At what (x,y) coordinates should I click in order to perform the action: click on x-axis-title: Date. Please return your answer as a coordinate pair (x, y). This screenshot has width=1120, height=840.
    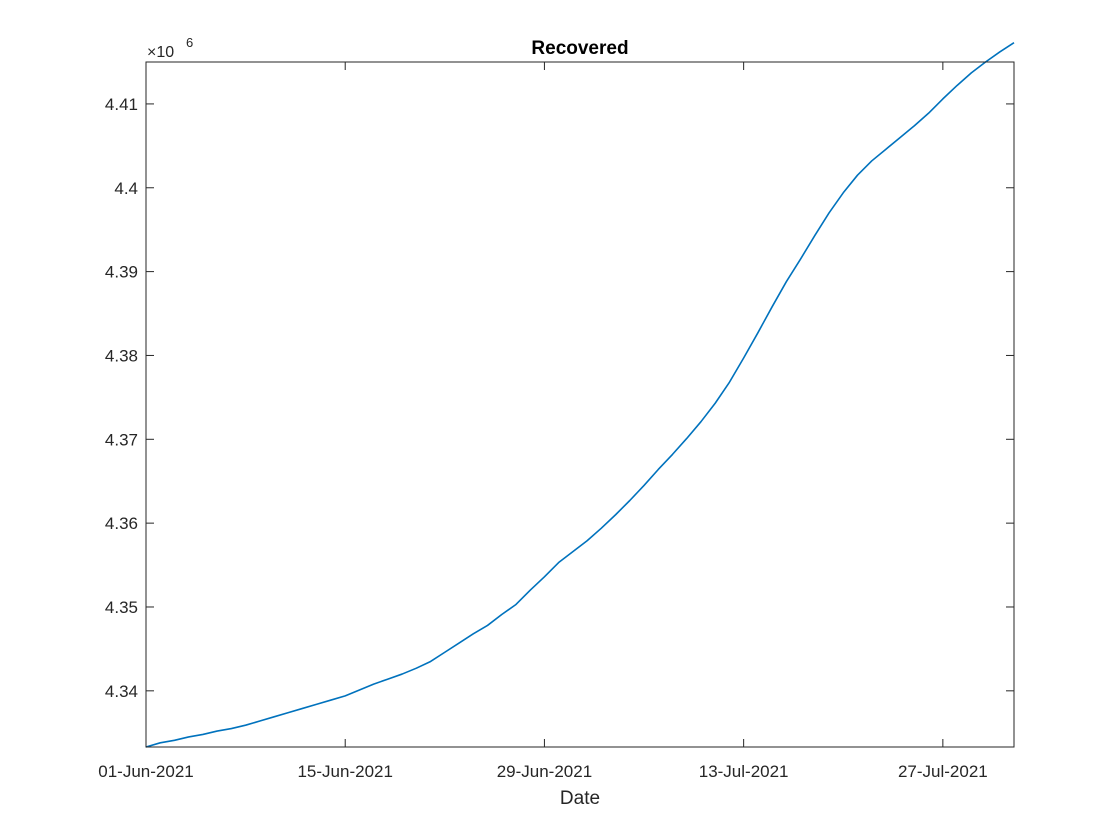
    Looking at the image, I should click on (580, 798).